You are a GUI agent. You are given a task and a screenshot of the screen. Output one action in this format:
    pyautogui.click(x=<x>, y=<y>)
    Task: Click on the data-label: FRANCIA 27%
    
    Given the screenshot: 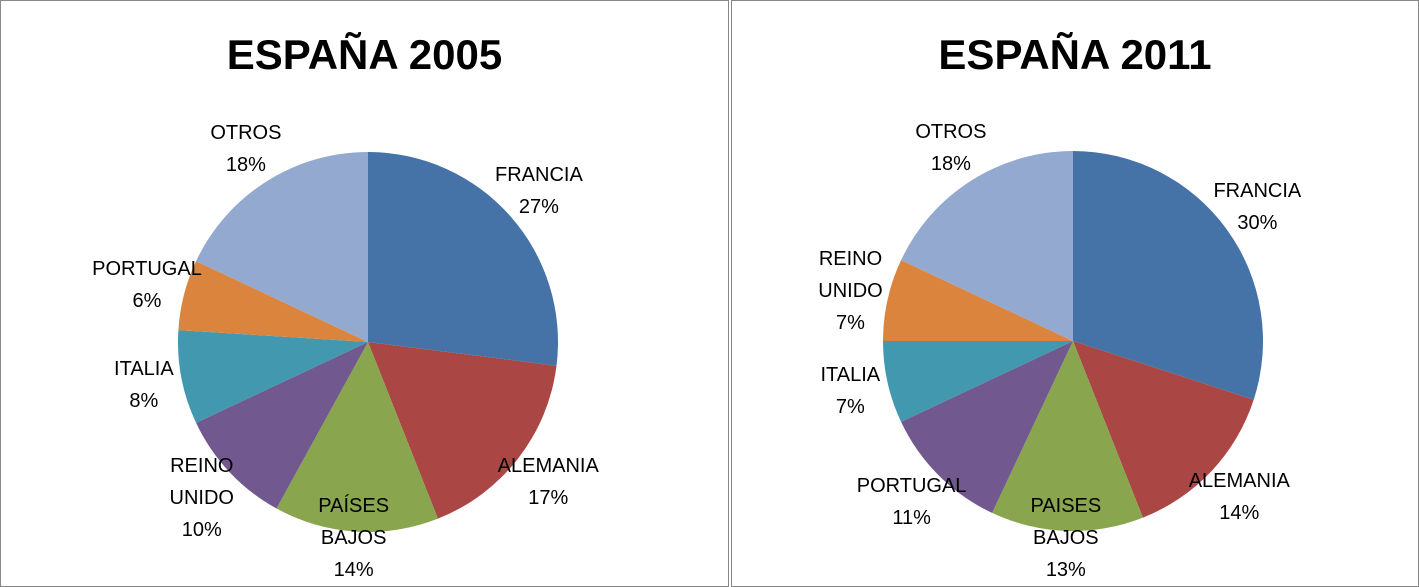 What is the action you would take?
    pyautogui.click(x=539, y=191)
    